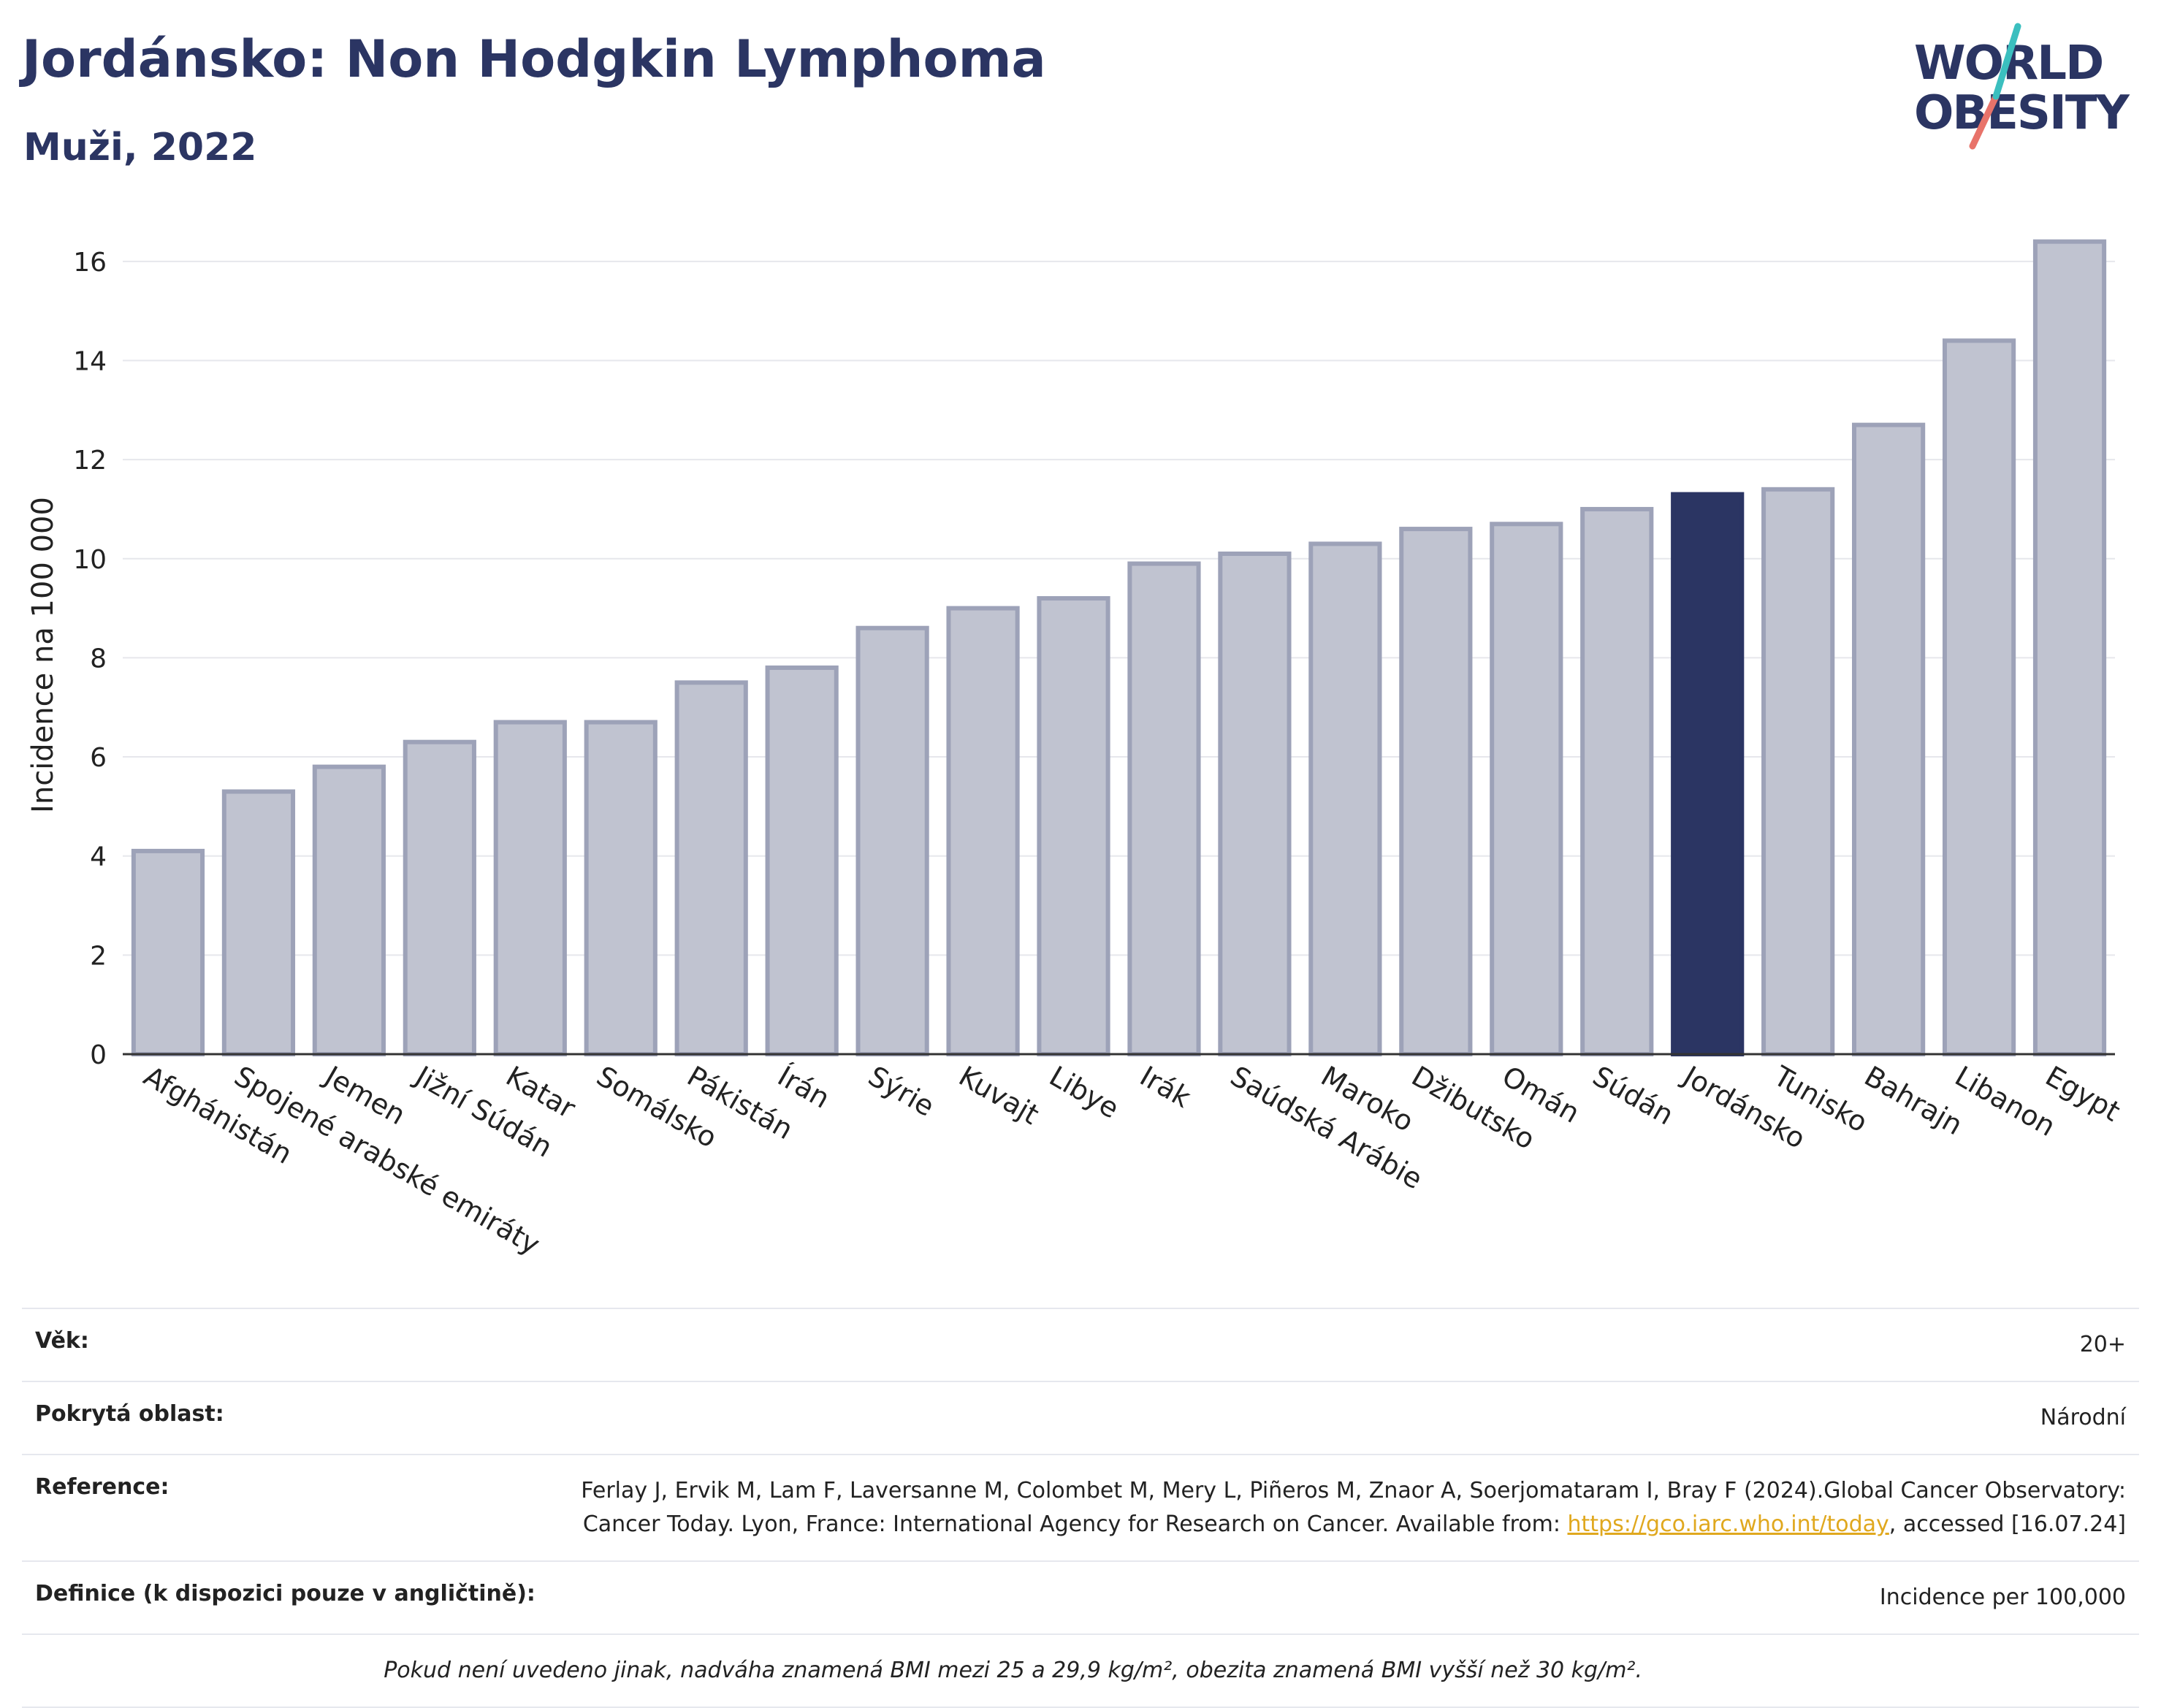 This screenshot has height=1708, width=2161. Describe the element at coordinates (130, 1414) in the screenshot. I see `area-label: Pokrytá oblast:` at that location.